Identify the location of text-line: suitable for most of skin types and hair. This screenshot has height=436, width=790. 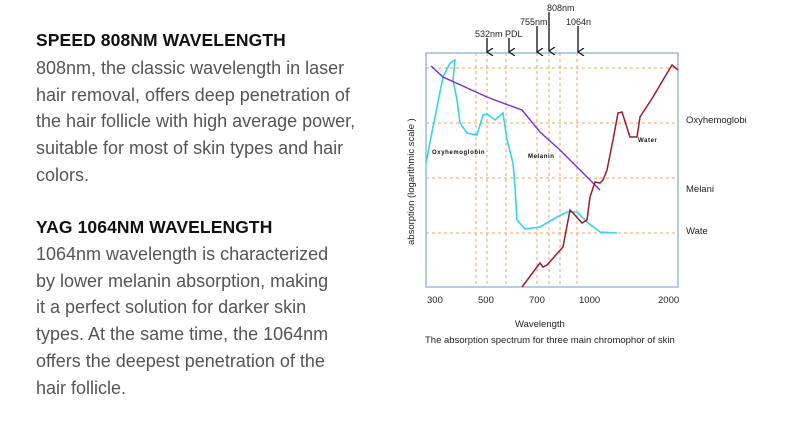
(190, 148).